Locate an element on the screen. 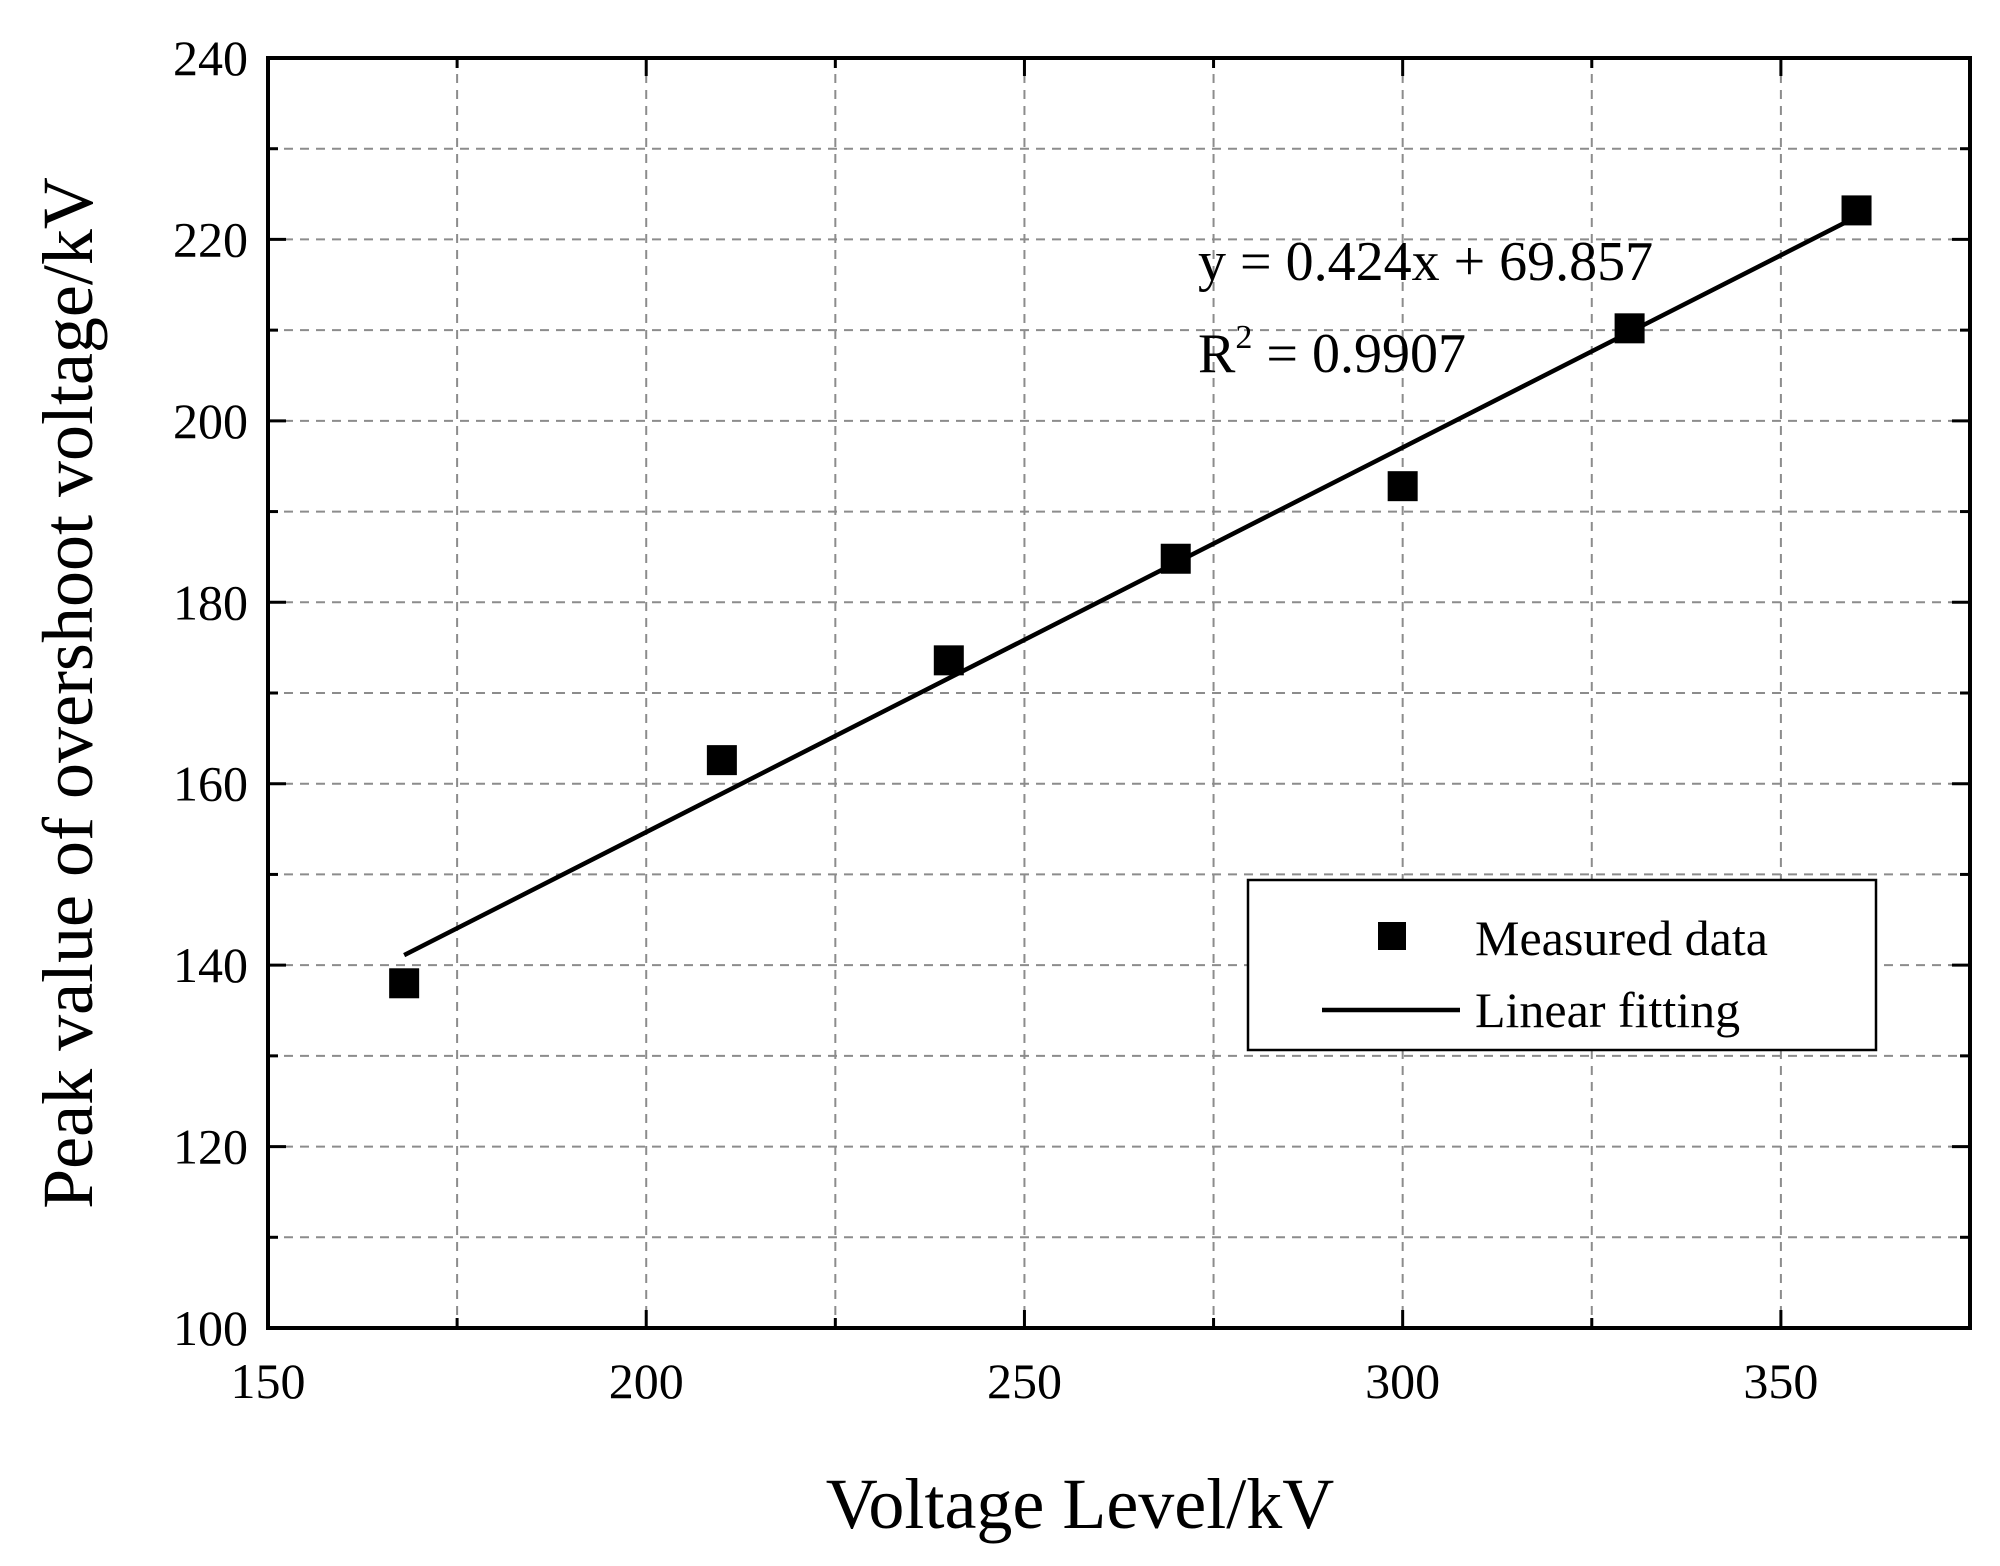 The height and width of the screenshot is (1566, 2000). fit-equation: y = 0.424x + 69.857 is located at coordinates (1425, 262).